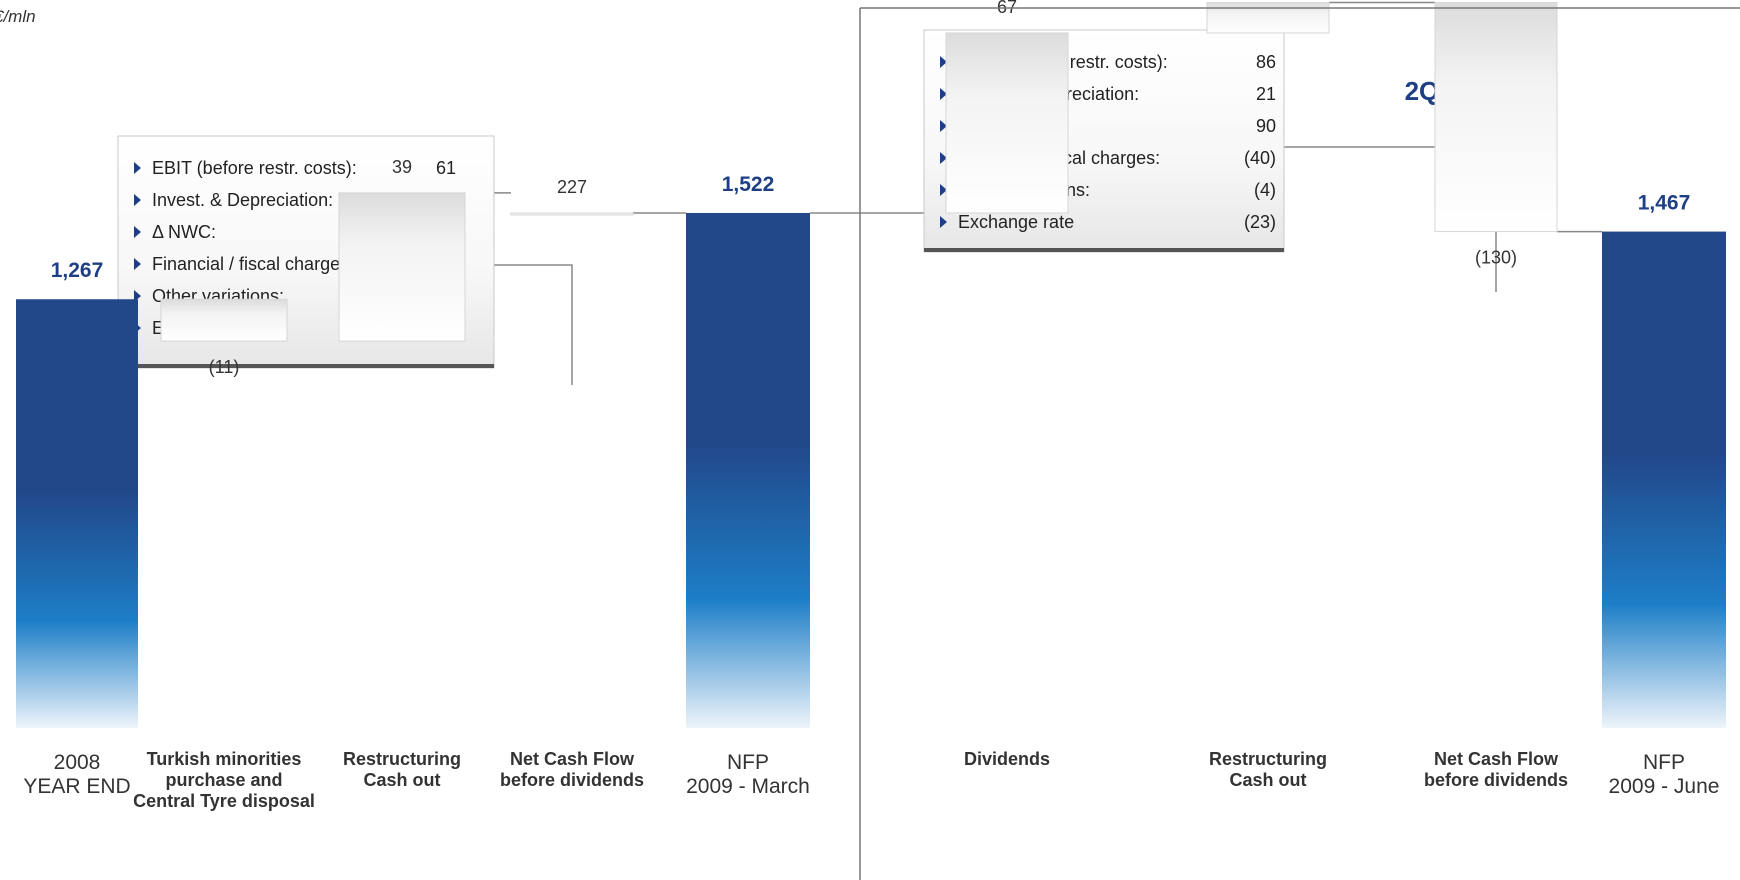 This screenshot has width=1740, height=880. I want to click on breakdown-item-label: Δ NWC:, so click(184, 232).